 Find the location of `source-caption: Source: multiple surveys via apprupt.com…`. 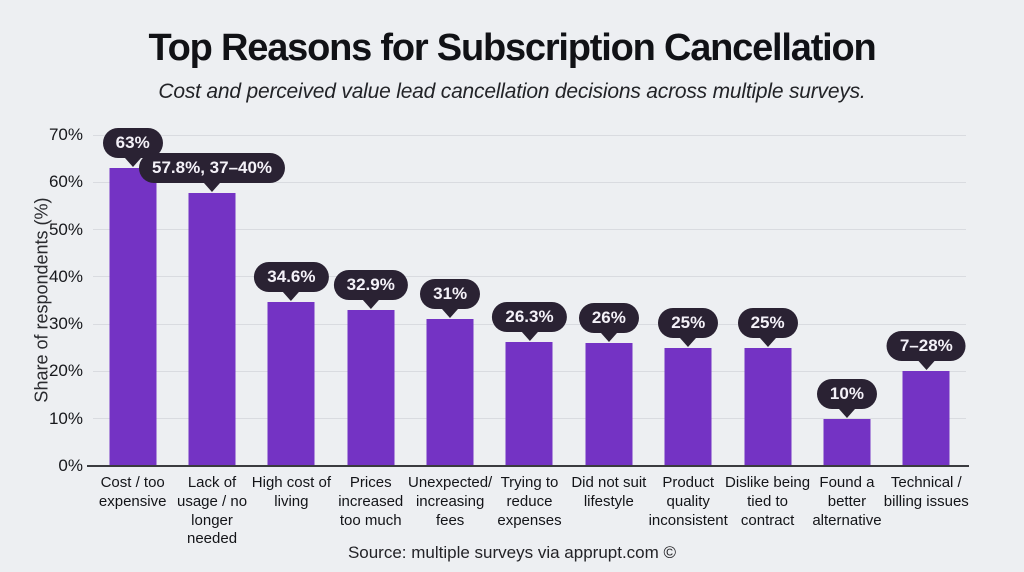

source-caption: Source: multiple surveys via apprupt.com… is located at coordinates (512, 552).